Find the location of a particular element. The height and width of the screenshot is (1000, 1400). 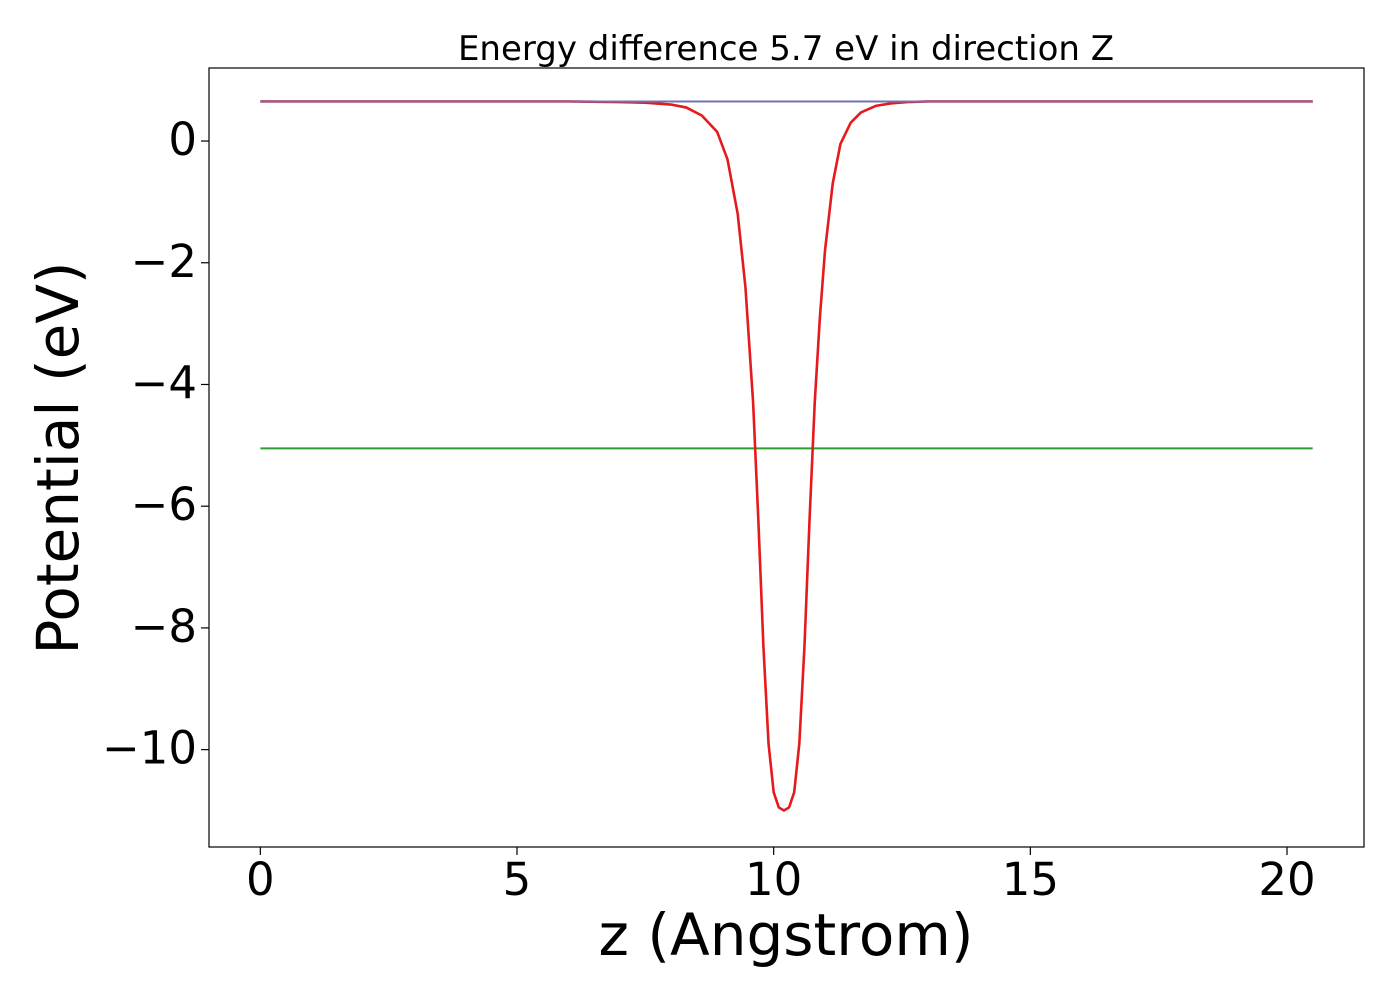

x-tick-label: 0 is located at coordinates (260, 879).